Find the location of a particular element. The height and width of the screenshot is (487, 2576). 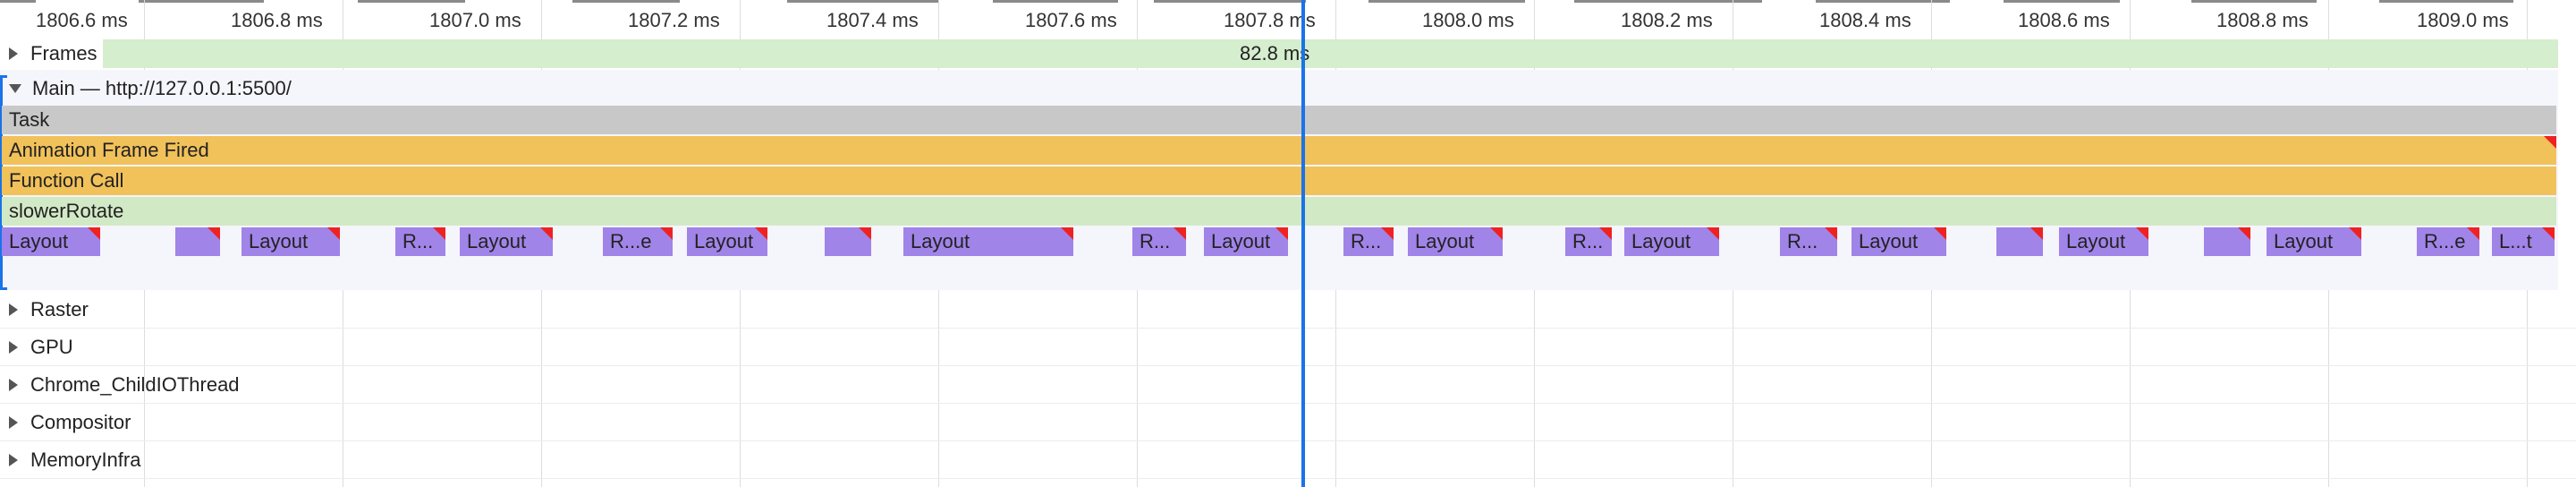

main-track-bracket is located at coordinates (3, 182).